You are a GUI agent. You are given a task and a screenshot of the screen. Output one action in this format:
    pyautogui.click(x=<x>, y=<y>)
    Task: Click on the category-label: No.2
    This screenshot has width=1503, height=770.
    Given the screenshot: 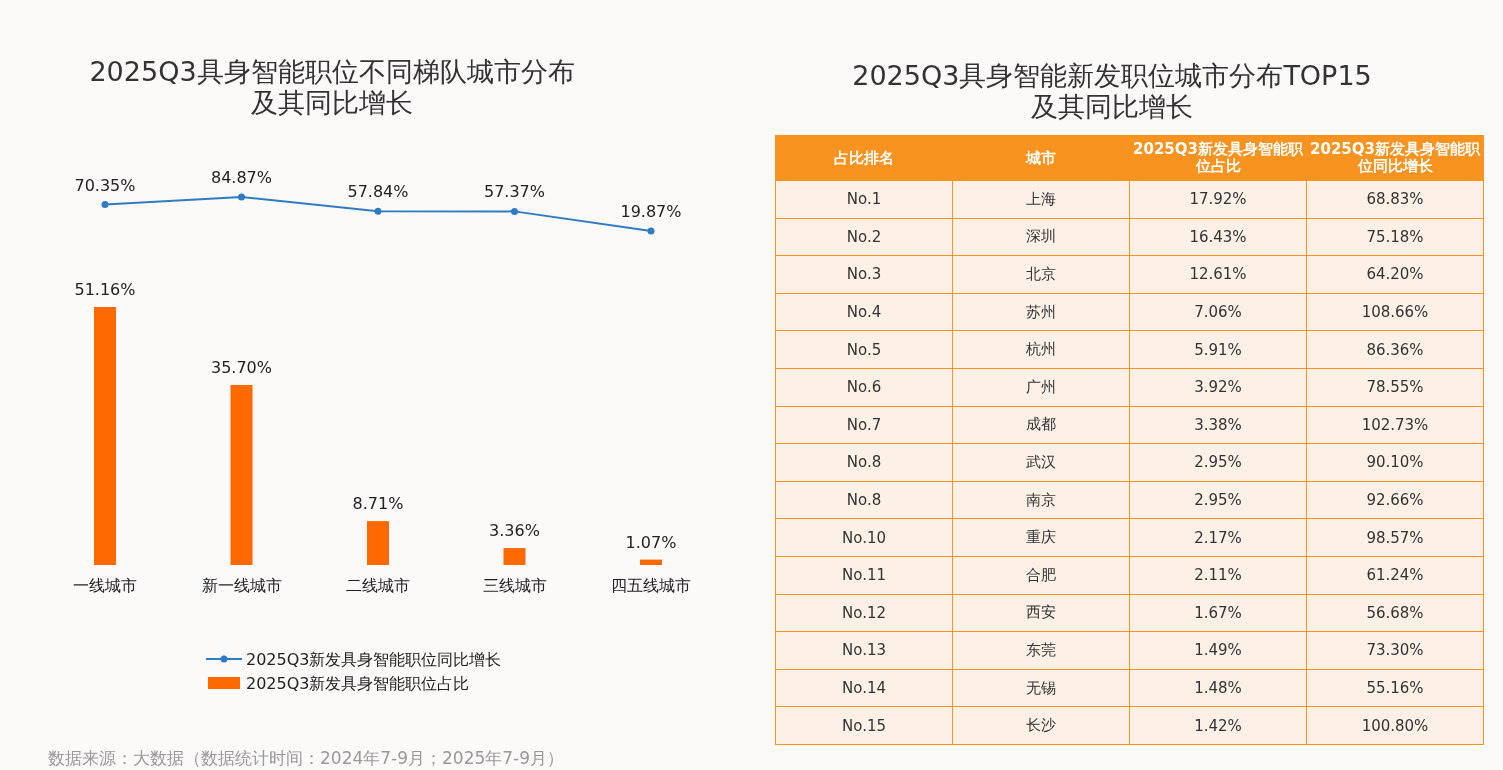 What is the action you would take?
    pyautogui.click(x=864, y=236)
    